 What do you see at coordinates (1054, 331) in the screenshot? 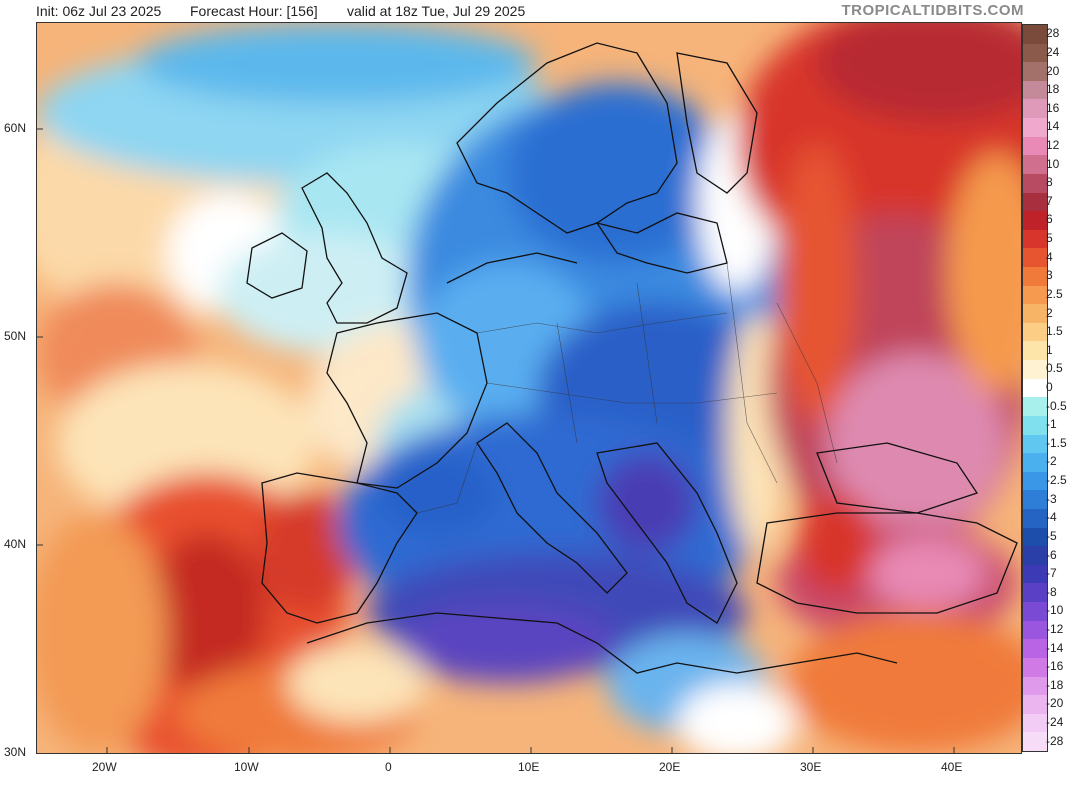
I see `legend-label: 1.5` at bounding box center [1054, 331].